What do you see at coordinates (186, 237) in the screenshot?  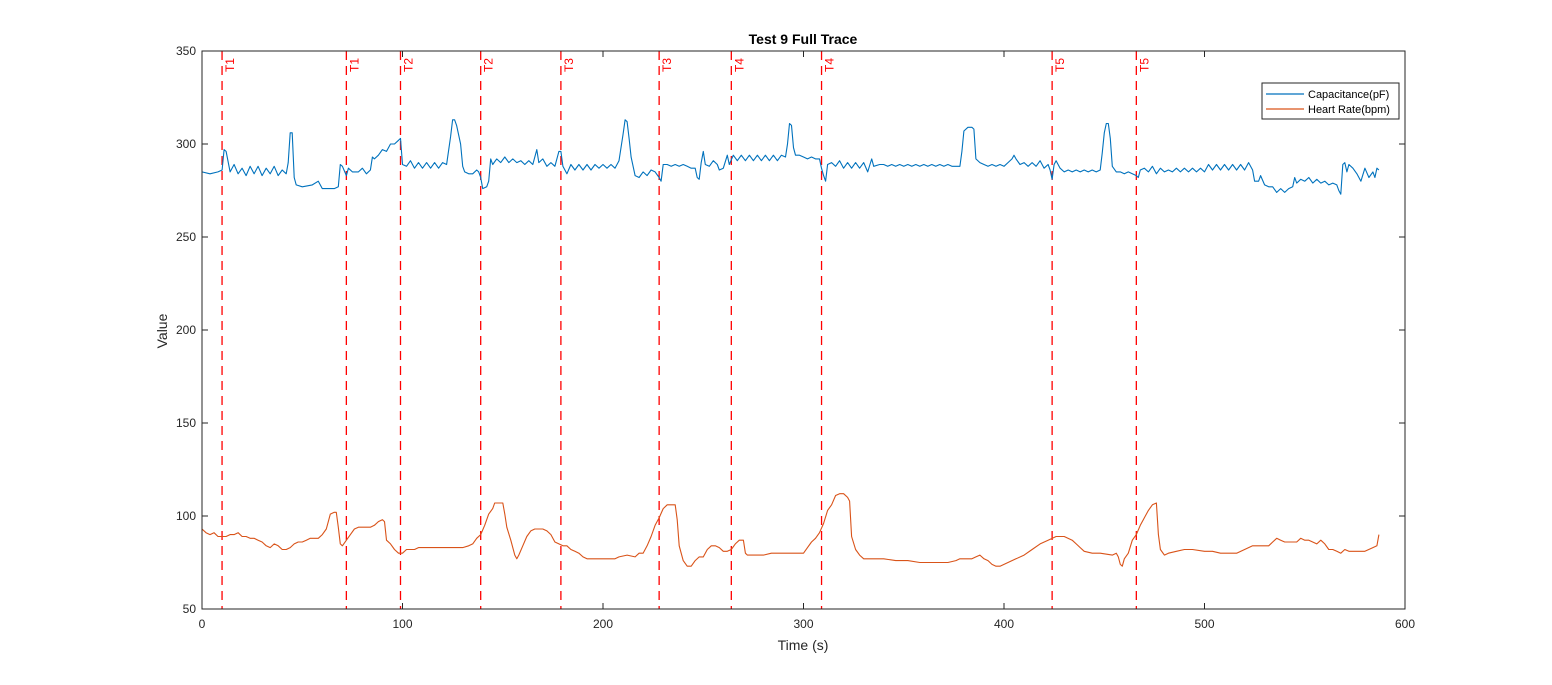 I see `y-tick-label: 250` at bounding box center [186, 237].